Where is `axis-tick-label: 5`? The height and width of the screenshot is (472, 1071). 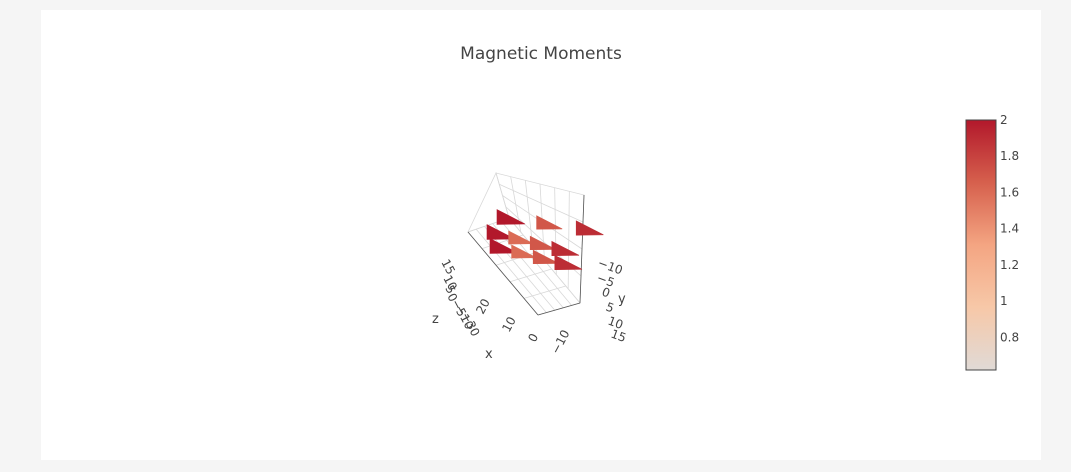
axis-tick-label: 5 is located at coordinates (610, 308).